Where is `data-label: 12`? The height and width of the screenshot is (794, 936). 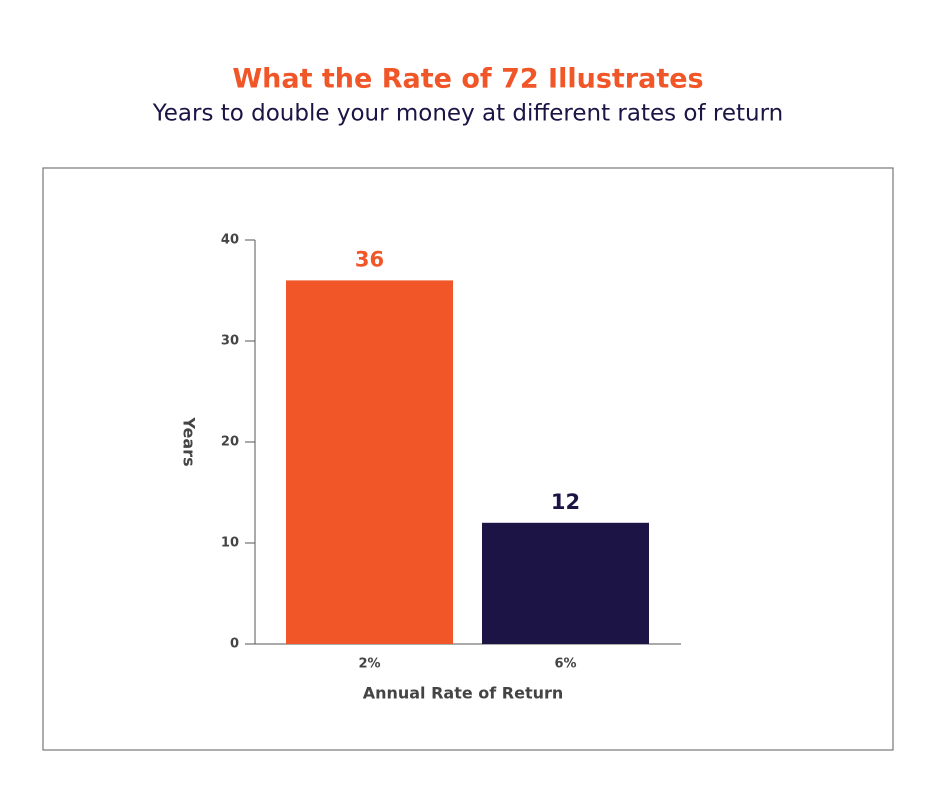
data-label: 12 is located at coordinates (565, 502).